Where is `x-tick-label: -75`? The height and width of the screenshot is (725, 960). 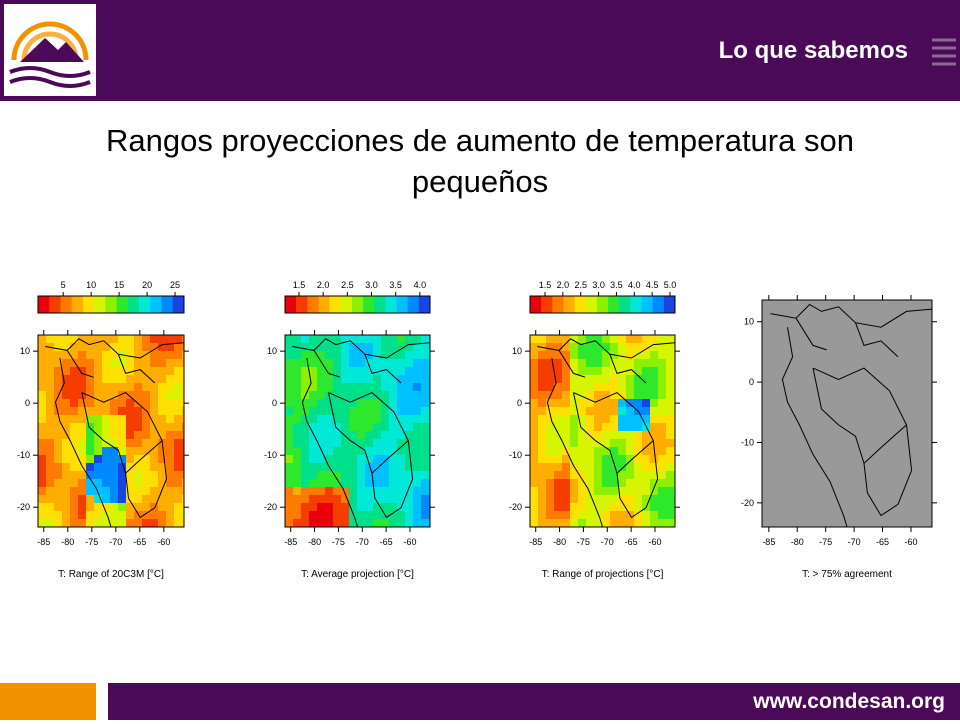 x-tick-label: -75 is located at coordinates (338, 542).